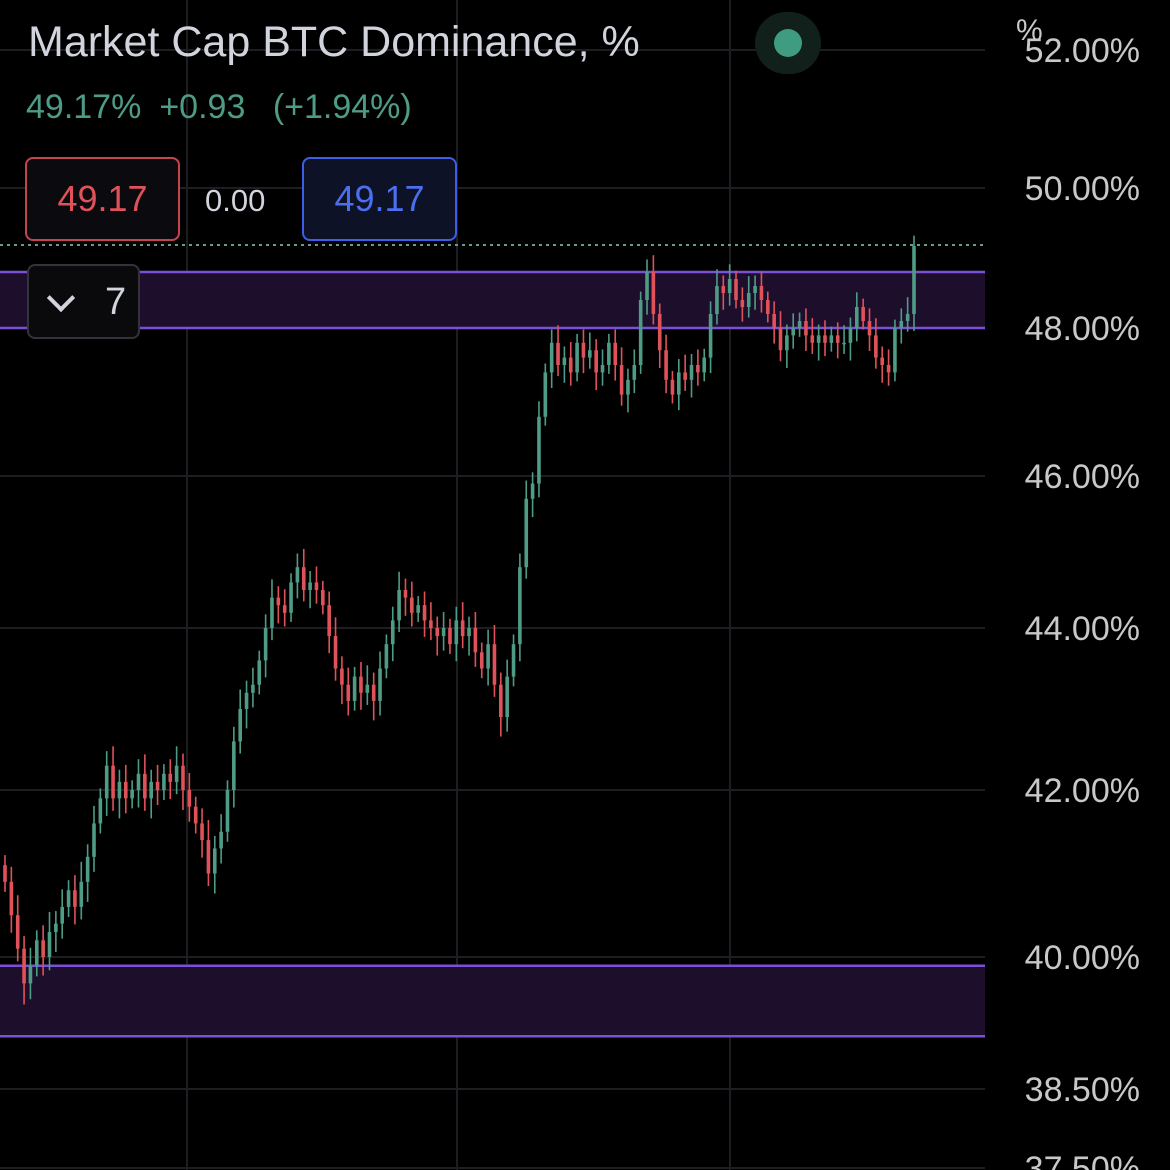 The height and width of the screenshot is (1170, 1170). I want to click on sell-button: 49.17, so click(102, 199).